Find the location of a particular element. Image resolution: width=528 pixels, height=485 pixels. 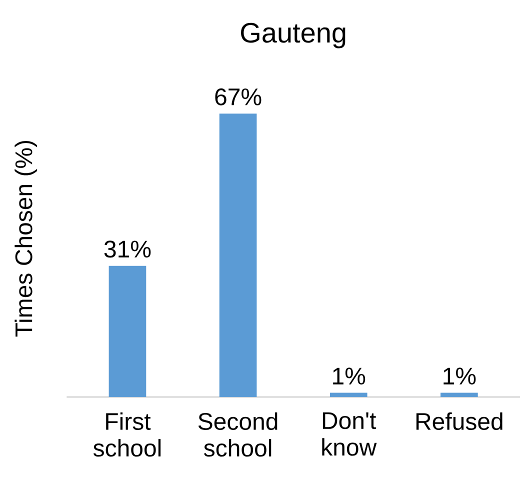

x-tick-label: First school is located at coordinates (127, 434).